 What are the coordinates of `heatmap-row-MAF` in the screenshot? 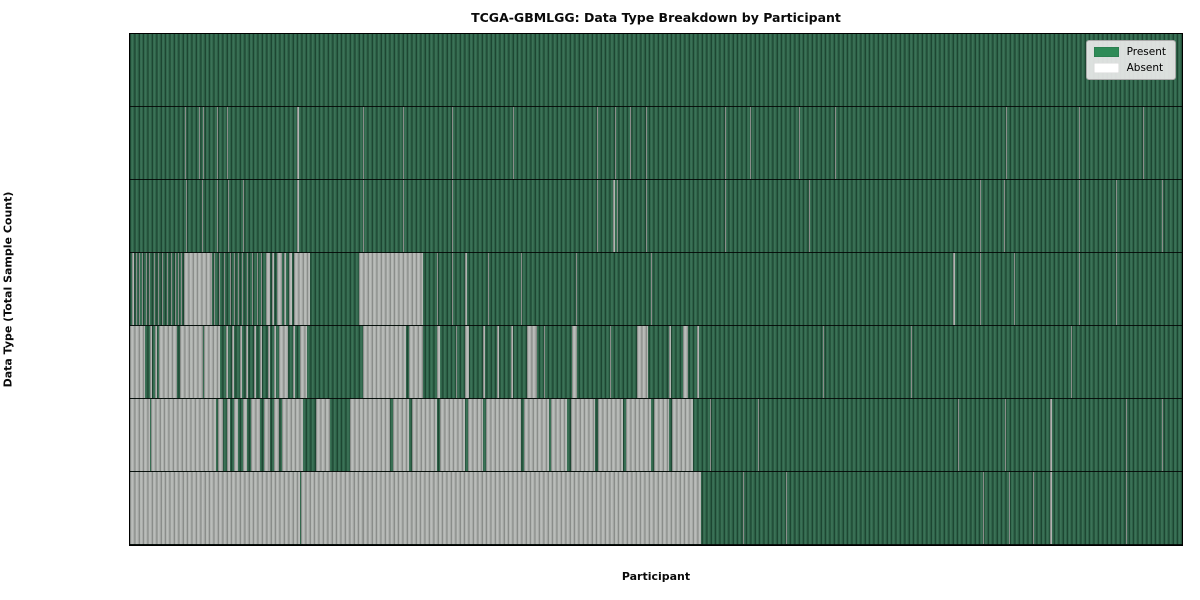 It's located at (656, 362).